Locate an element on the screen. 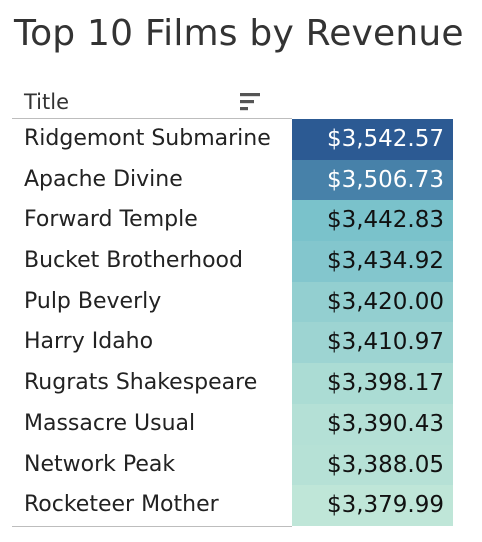 The image size is (482, 542). revenue-cell: $3,420.00 is located at coordinates (372, 302).